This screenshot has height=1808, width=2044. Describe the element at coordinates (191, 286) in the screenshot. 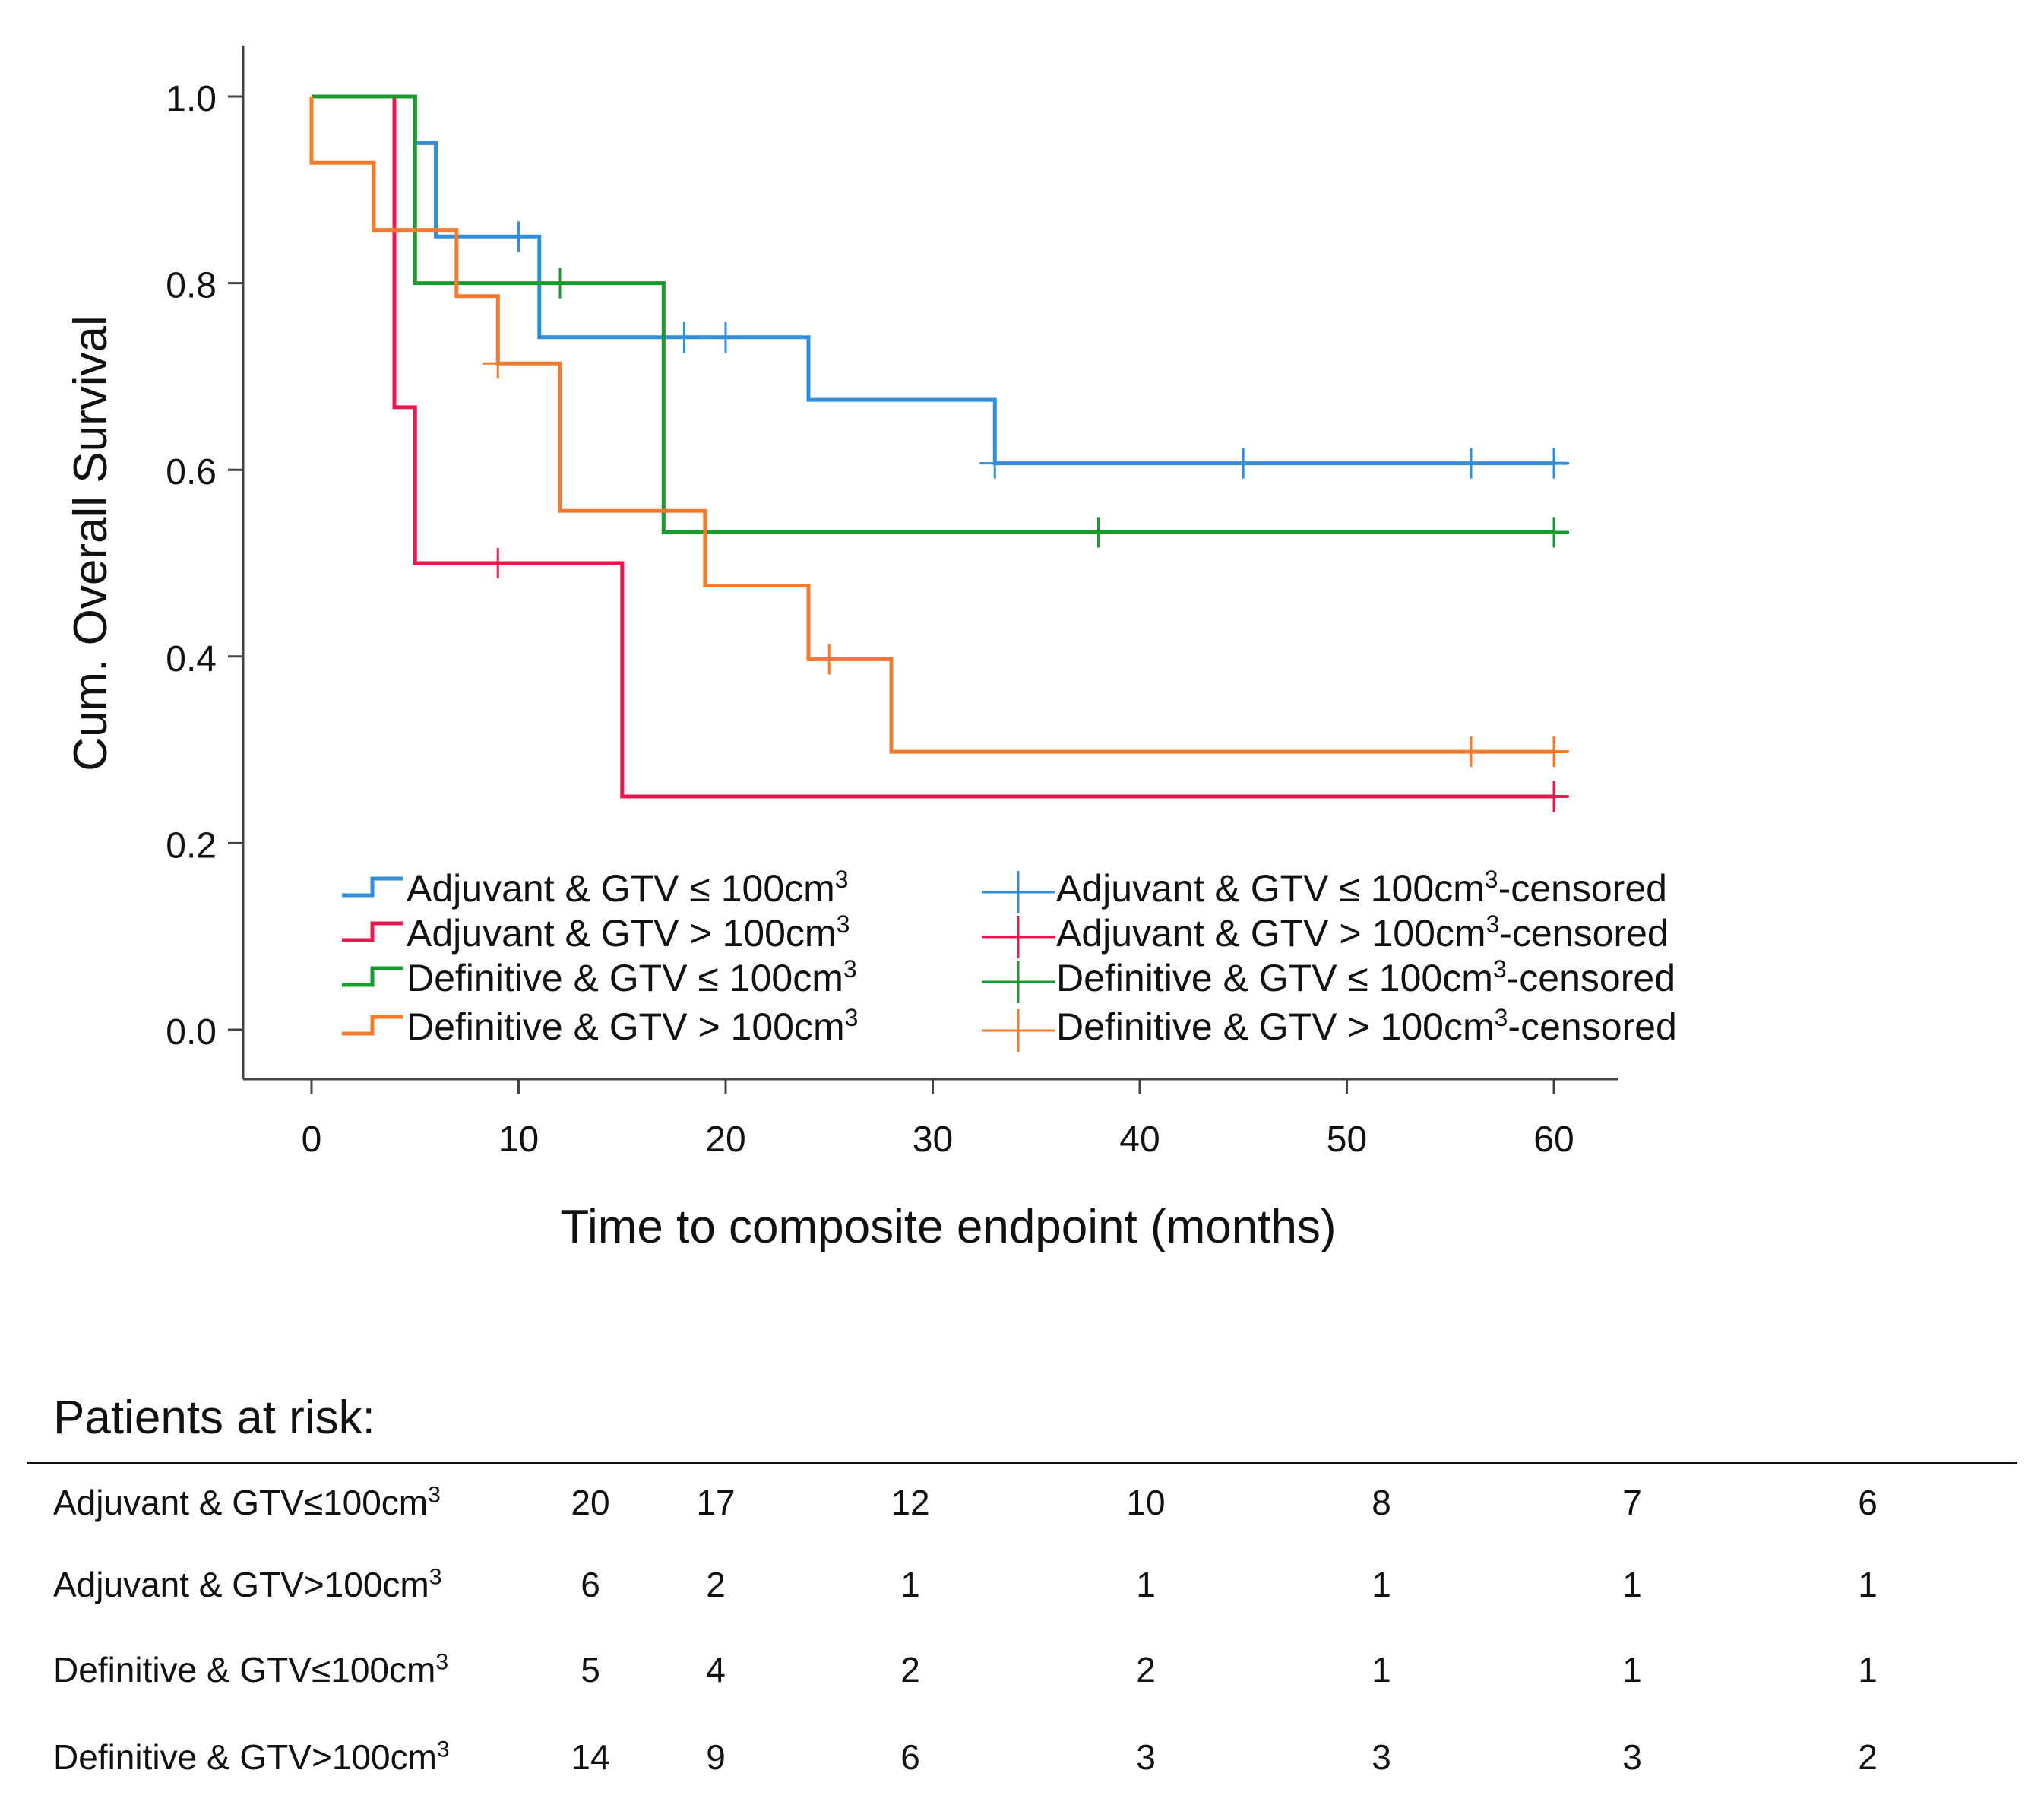

I see `y-tick-label: 0.8` at that location.